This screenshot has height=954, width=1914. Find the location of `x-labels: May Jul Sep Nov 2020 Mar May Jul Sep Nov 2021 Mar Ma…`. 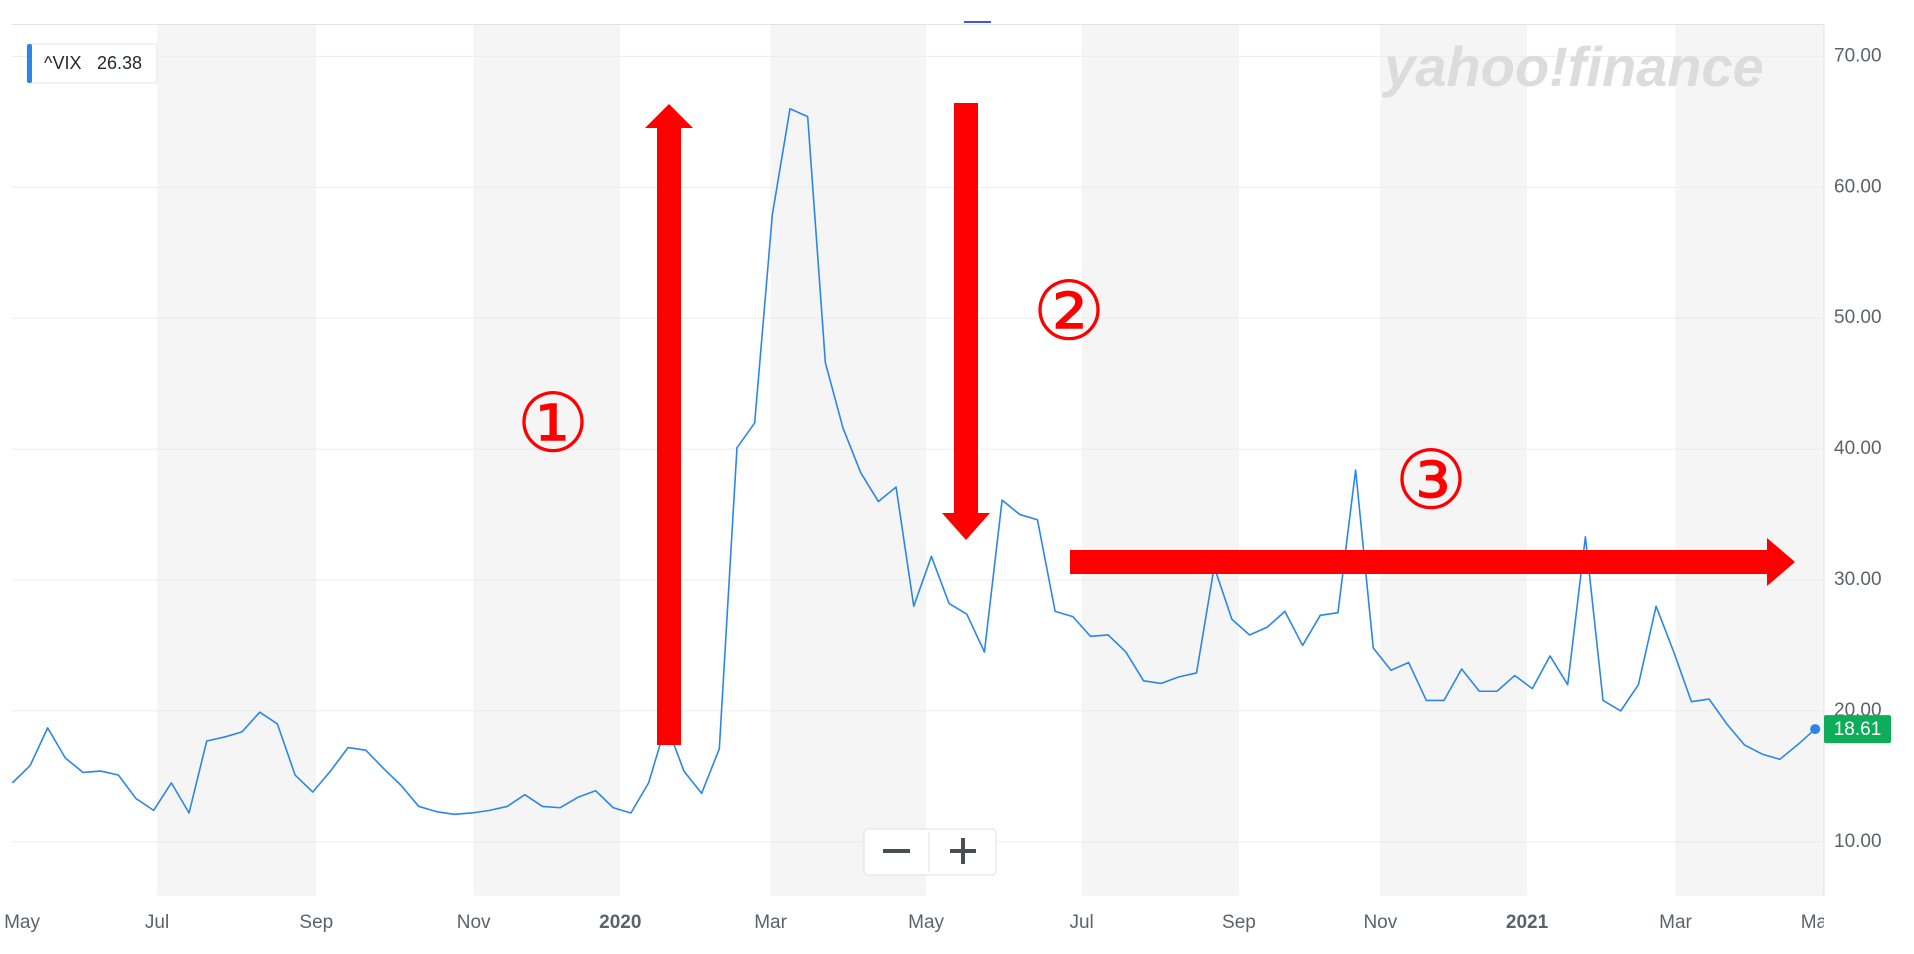

x-labels: May Jul Sep Nov 2020 Mar May Jul Sep Nov 2021 Mar Ma… is located at coordinates (920, 922).